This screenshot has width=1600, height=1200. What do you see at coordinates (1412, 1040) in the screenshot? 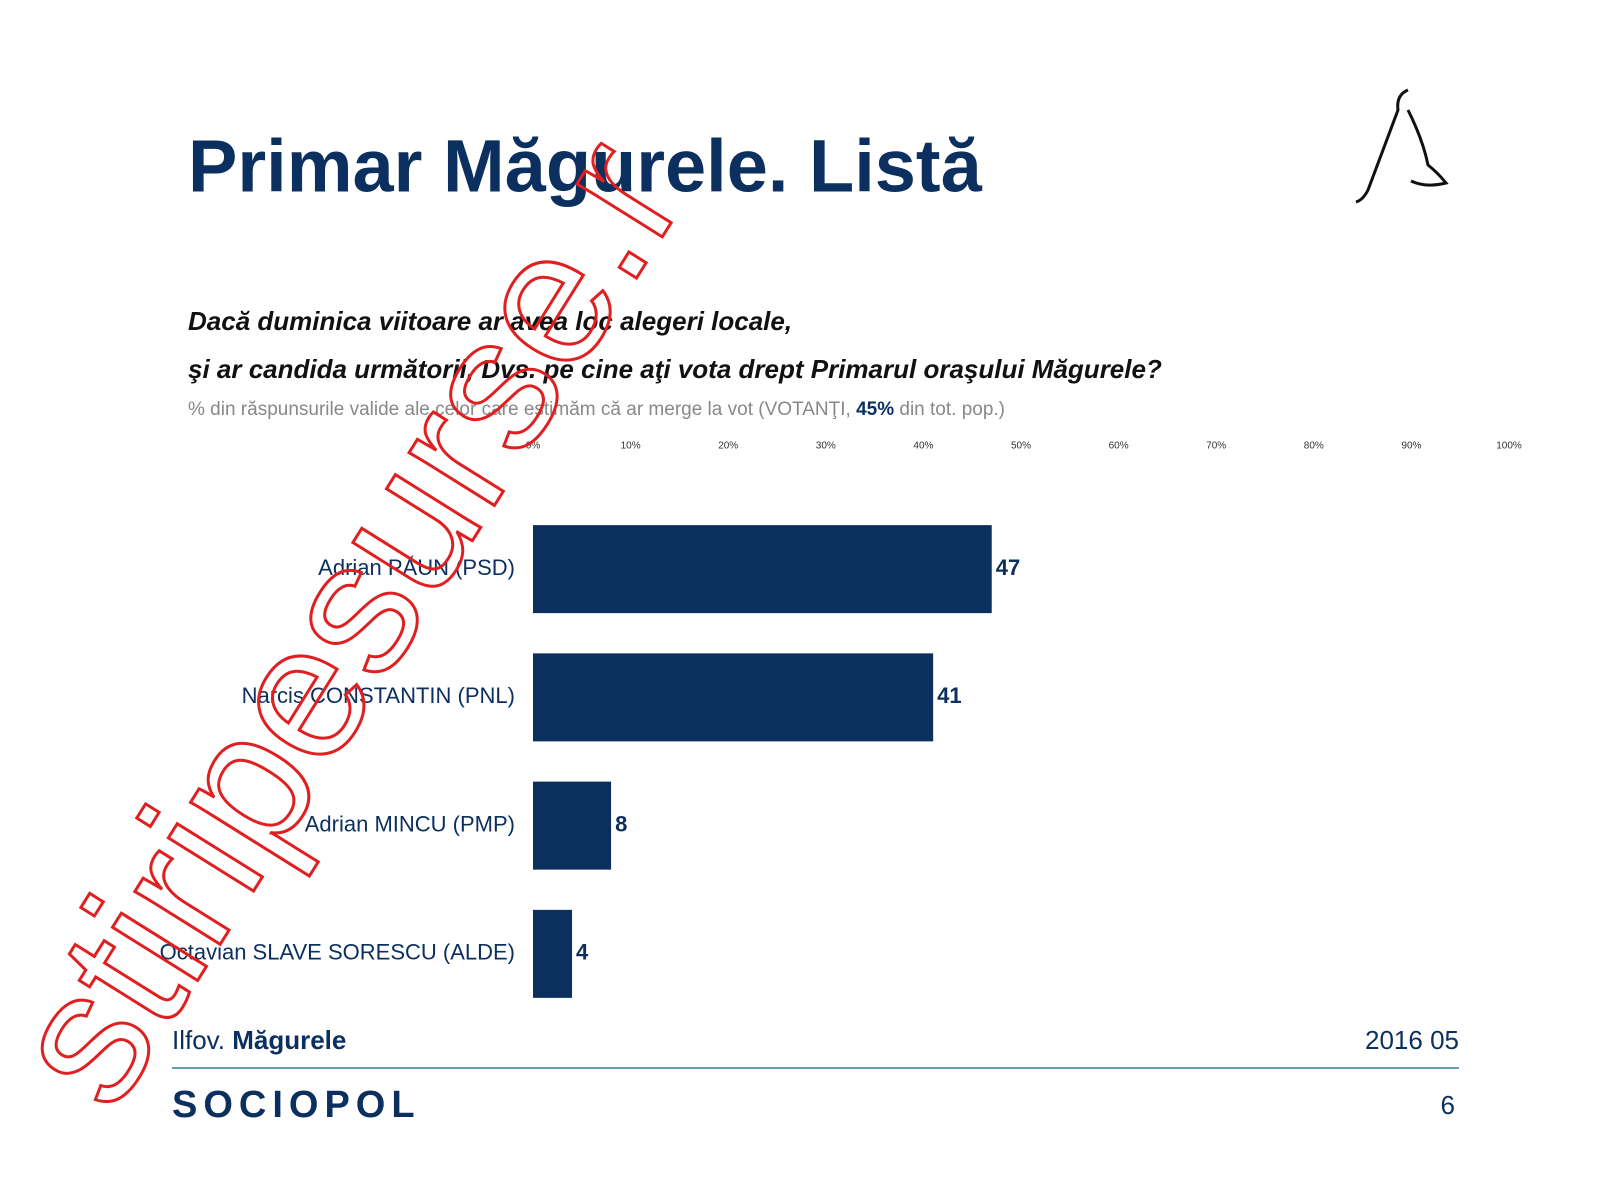
I see `footer-date: 2016 05` at bounding box center [1412, 1040].